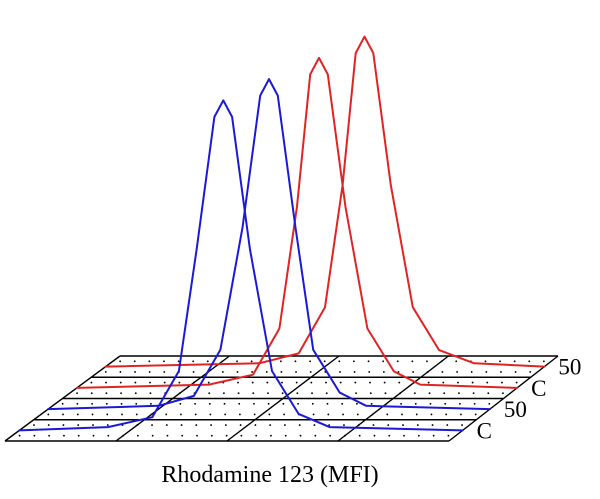 This screenshot has width=600, height=499. Describe the element at coordinates (269, 475) in the screenshot. I see `x-axis-label: Rhodamine 123 (MFI)` at that location.